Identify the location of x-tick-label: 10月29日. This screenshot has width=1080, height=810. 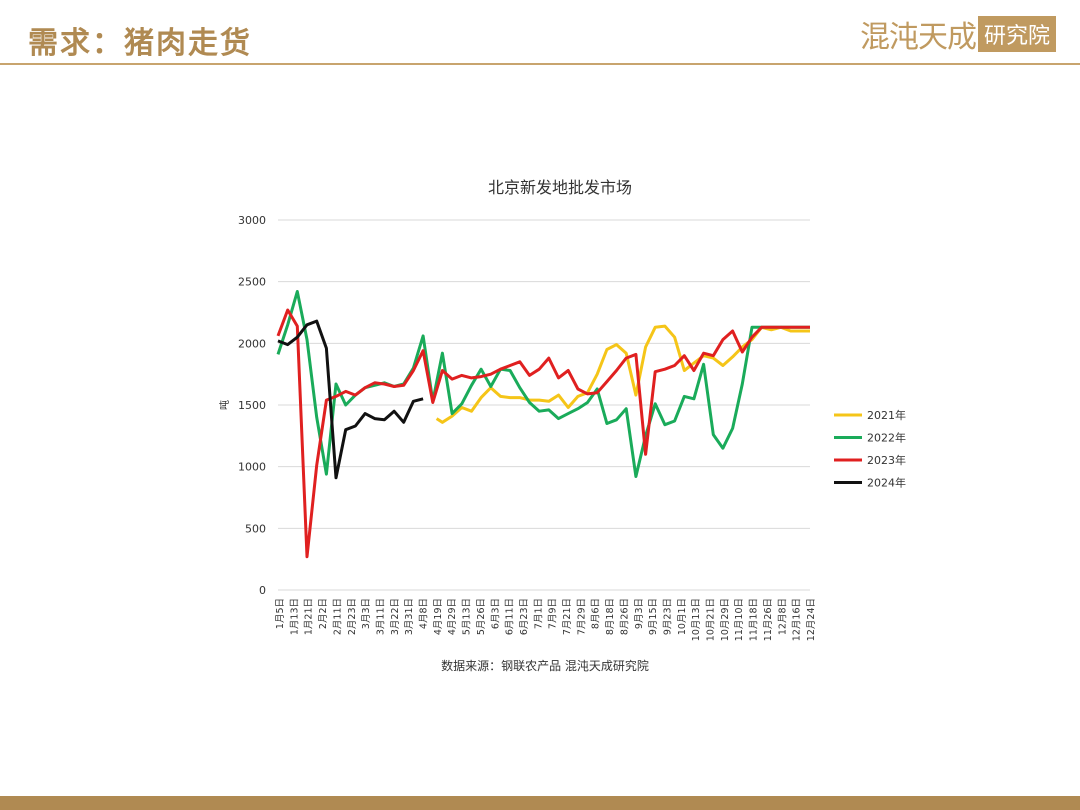
(725, 619).